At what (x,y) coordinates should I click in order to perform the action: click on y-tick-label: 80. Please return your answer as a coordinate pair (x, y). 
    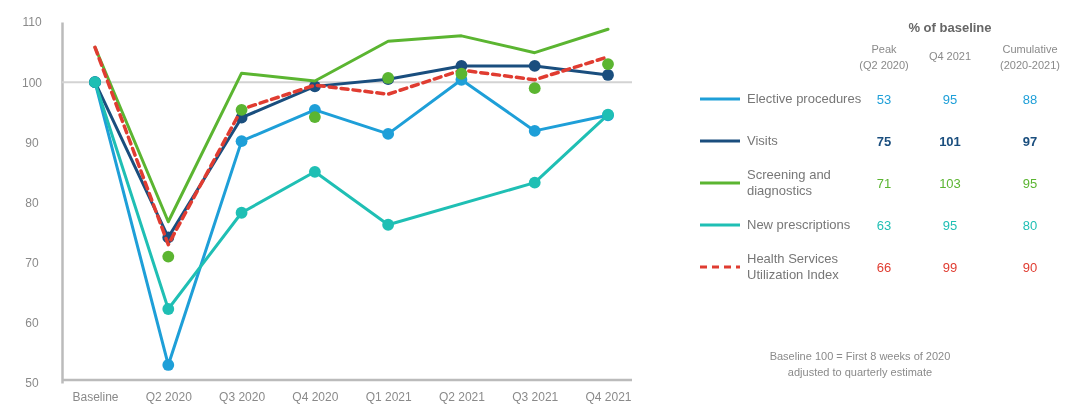
    Looking at the image, I should click on (32, 202).